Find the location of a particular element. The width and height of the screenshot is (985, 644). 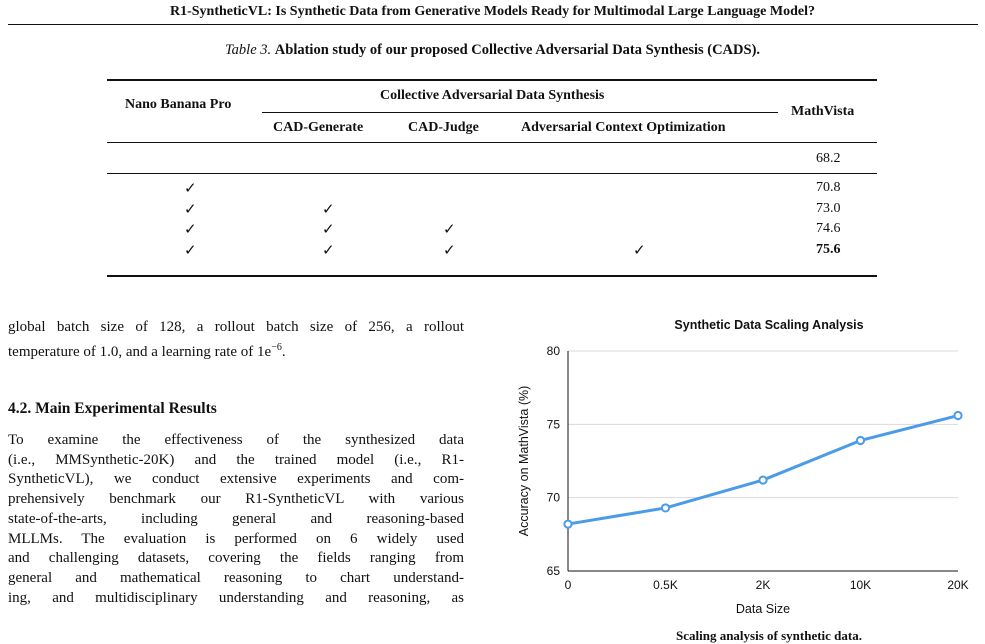

table-top-rule is located at coordinates (492, 80).